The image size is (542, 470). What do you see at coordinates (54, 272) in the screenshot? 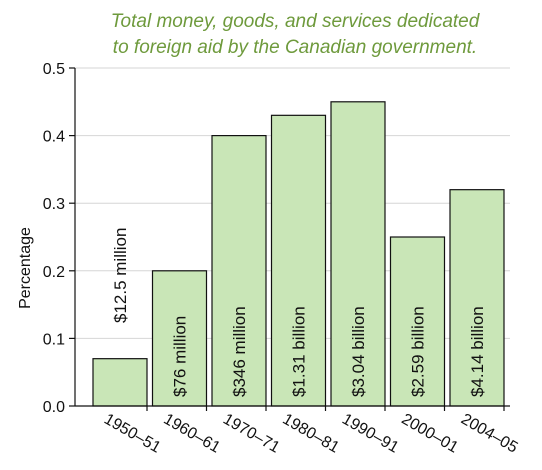
I see `y-tick-label: 0.2` at bounding box center [54, 272].